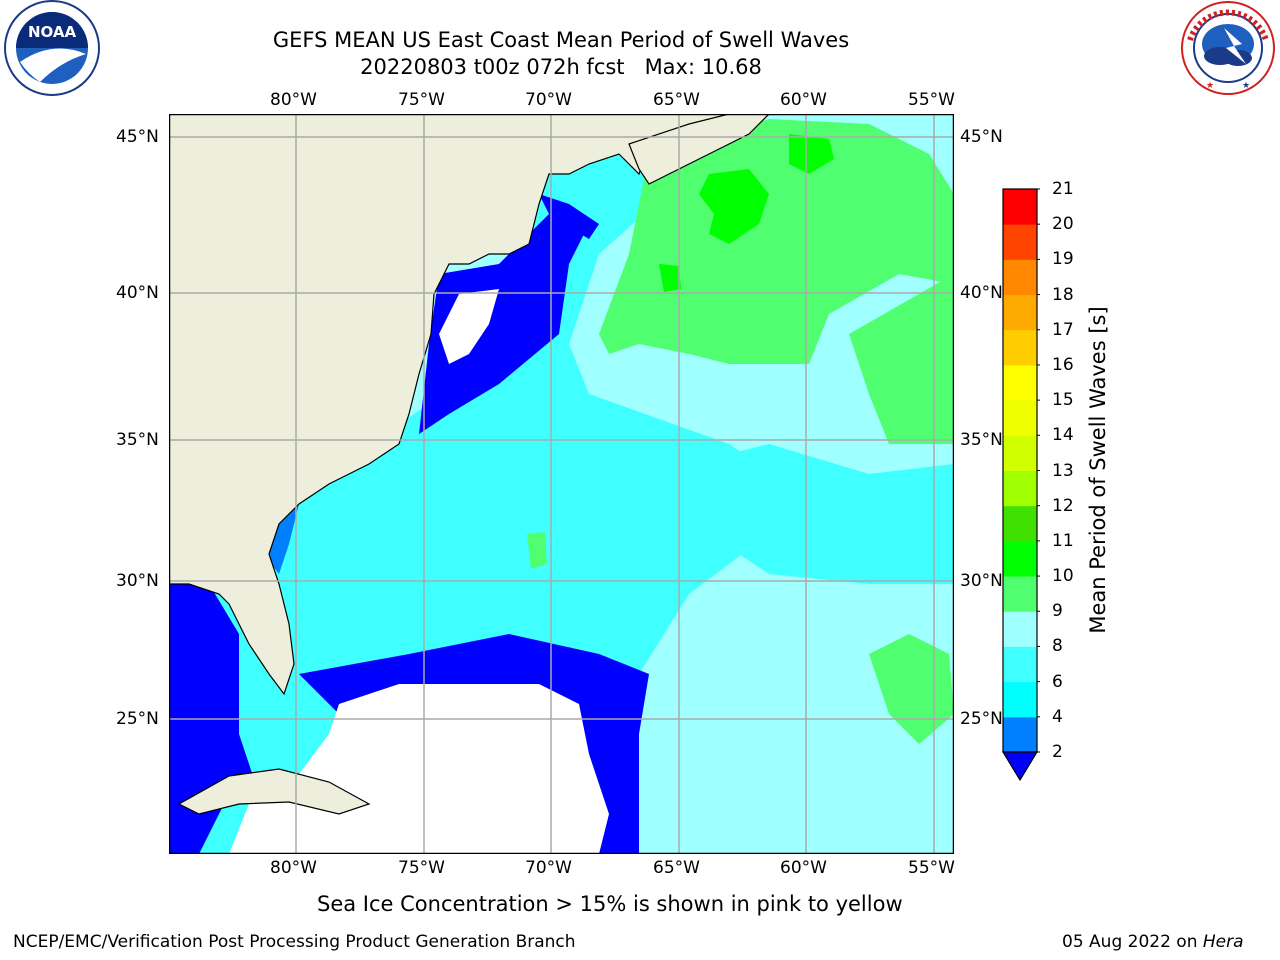 Image resolution: width=1280 pixels, height=960 pixels. I want to click on land-cuba, so click(274, 791).